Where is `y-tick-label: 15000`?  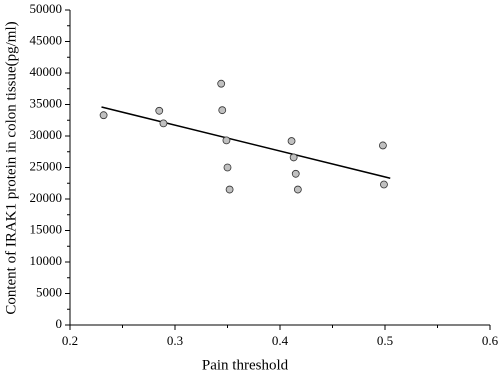
y-tick-label: 15000 is located at coordinates (46, 228).